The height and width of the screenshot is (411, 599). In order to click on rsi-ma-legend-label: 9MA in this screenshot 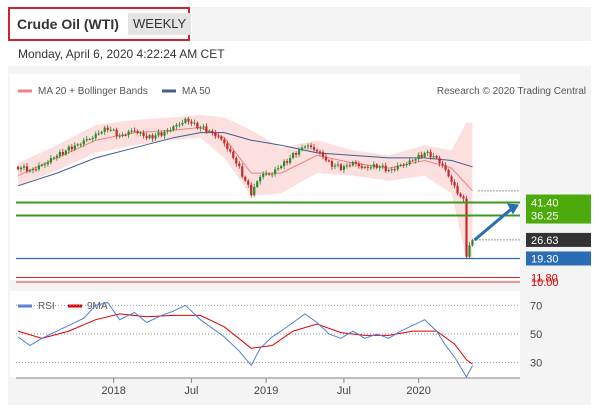, I will do `click(97, 306)`.